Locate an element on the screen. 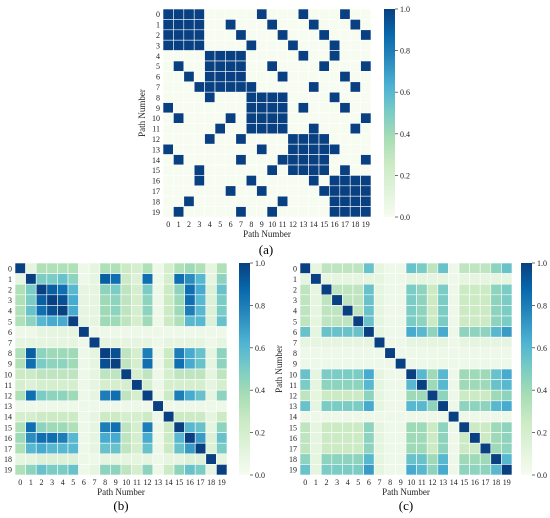 The height and width of the screenshot is (518, 550). x-tick-label: 17 is located at coordinates (345, 224).